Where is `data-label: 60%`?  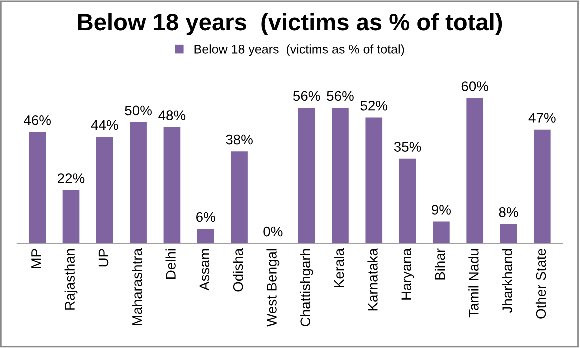 data-label: 60% is located at coordinates (475, 87).